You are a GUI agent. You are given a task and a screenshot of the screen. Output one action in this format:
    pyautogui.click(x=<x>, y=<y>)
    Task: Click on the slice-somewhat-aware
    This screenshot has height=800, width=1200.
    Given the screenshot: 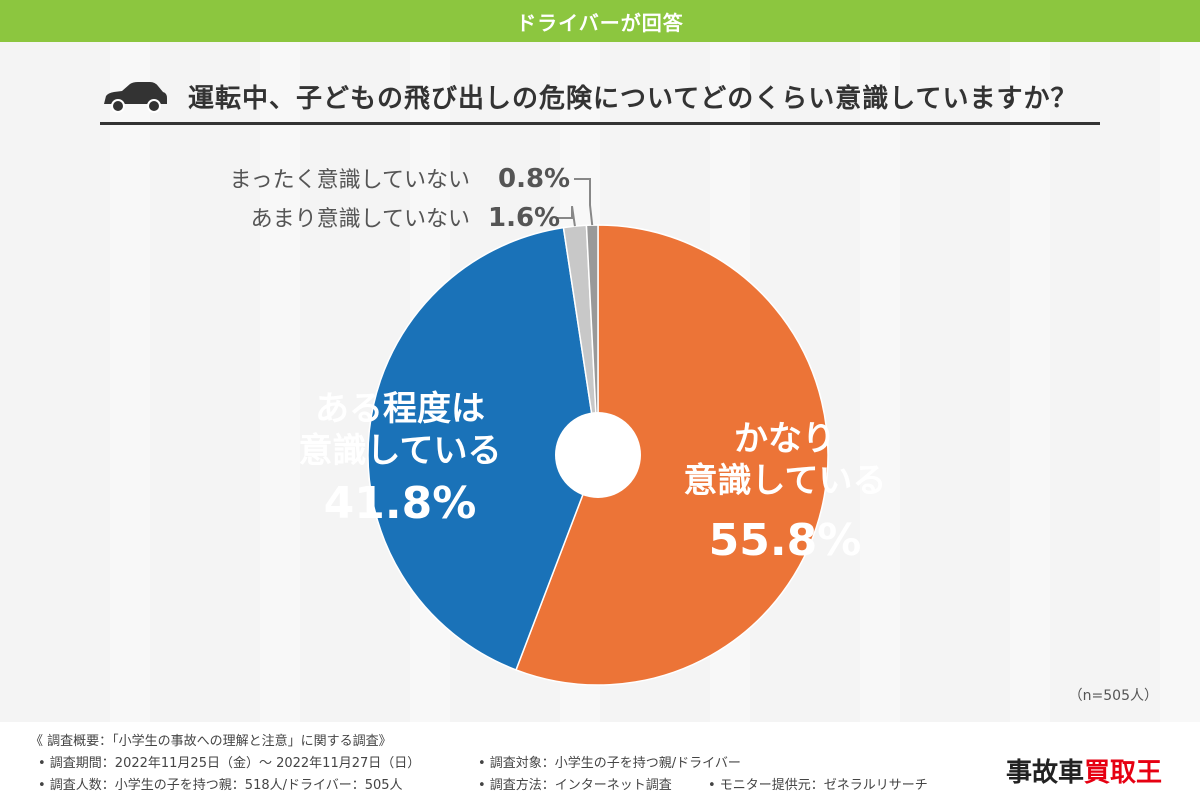 What is the action you would take?
    pyautogui.click(x=483, y=448)
    